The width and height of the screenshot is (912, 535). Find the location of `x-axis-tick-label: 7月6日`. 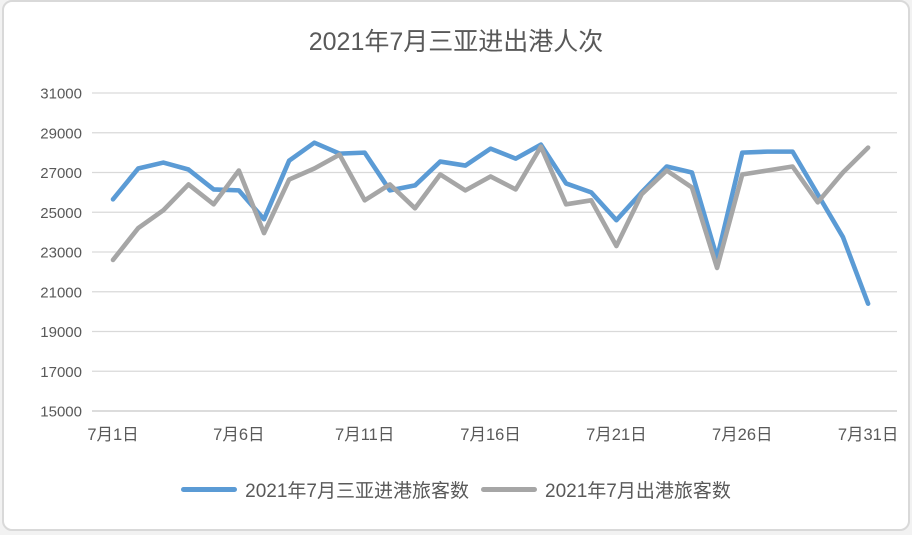

x-axis-tick-label: 7月6日 is located at coordinates (238, 435).